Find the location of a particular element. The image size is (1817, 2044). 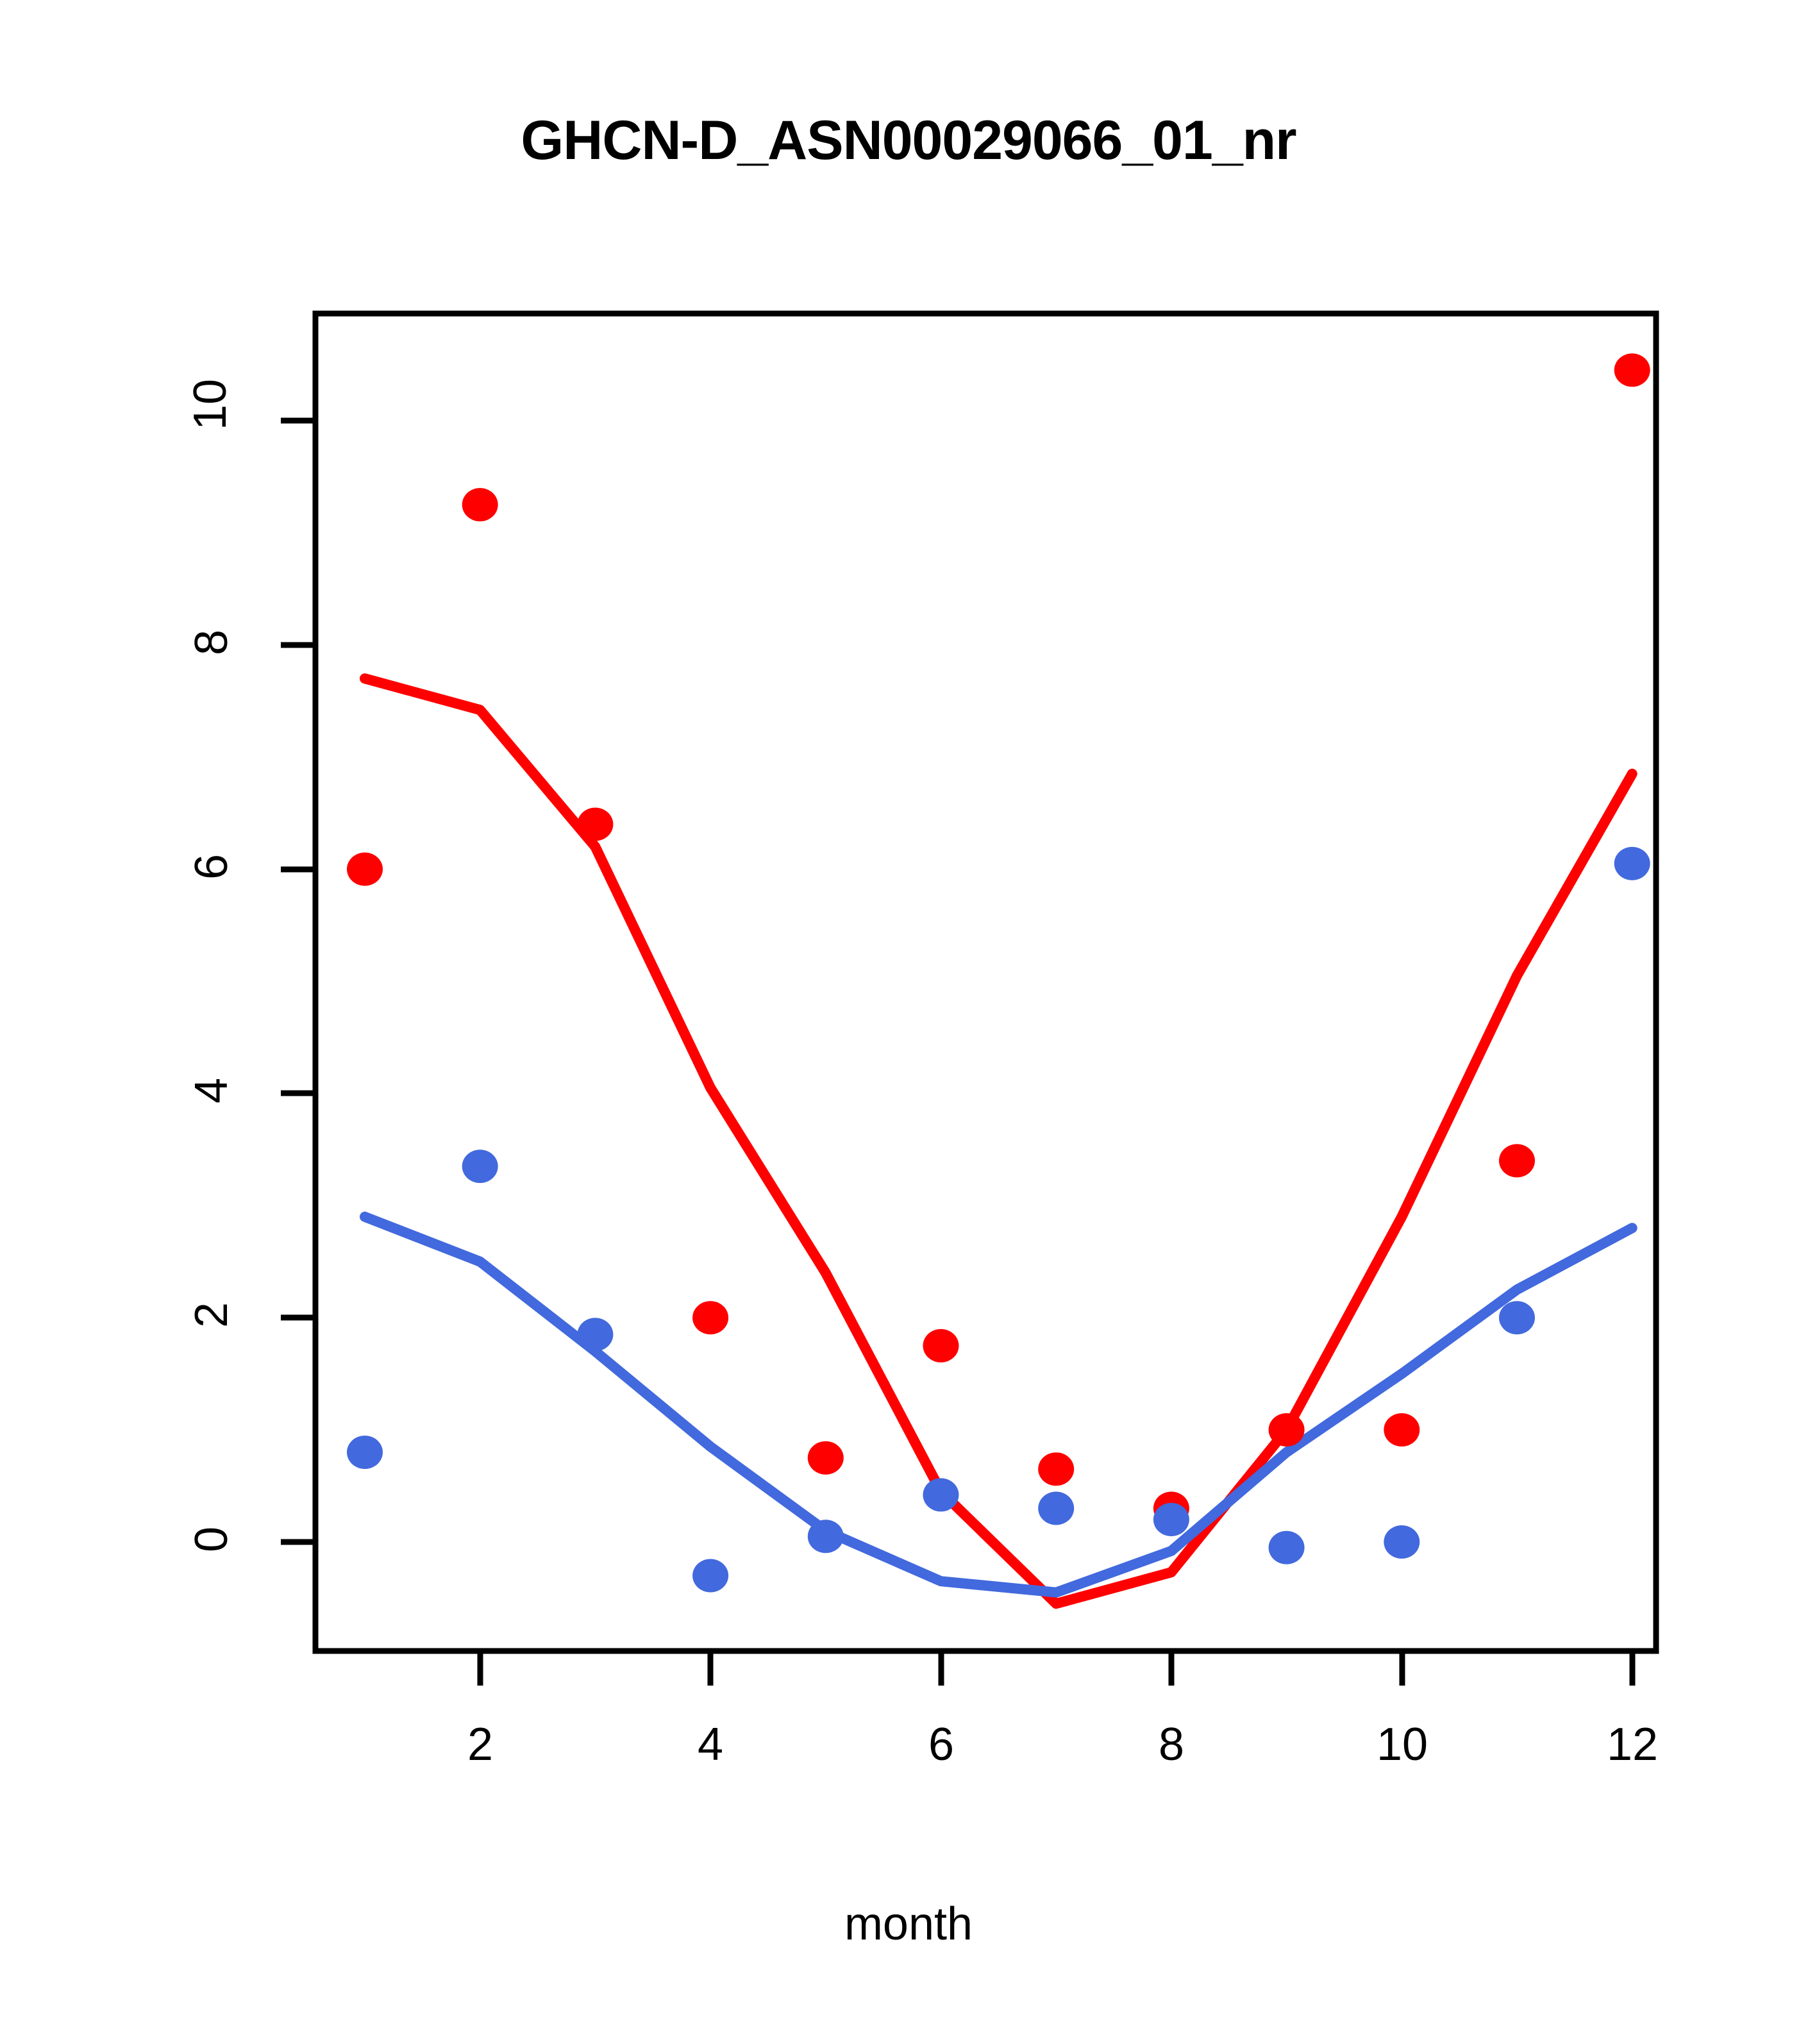

y-tick-label-0: 0 is located at coordinates (212, 1540).